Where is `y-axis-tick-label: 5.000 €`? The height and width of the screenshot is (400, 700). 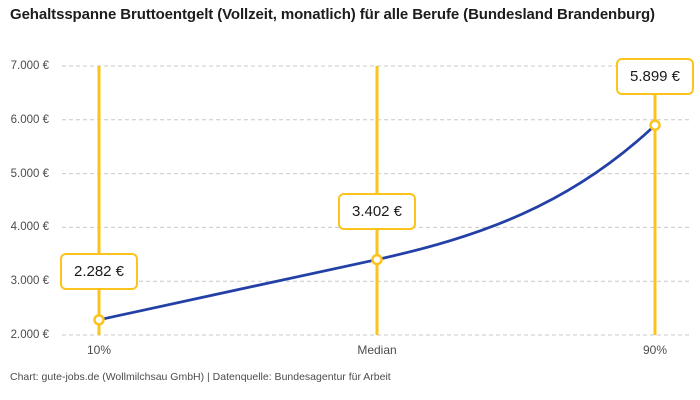
y-axis-tick-label: 5.000 € is located at coordinates (29, 173).